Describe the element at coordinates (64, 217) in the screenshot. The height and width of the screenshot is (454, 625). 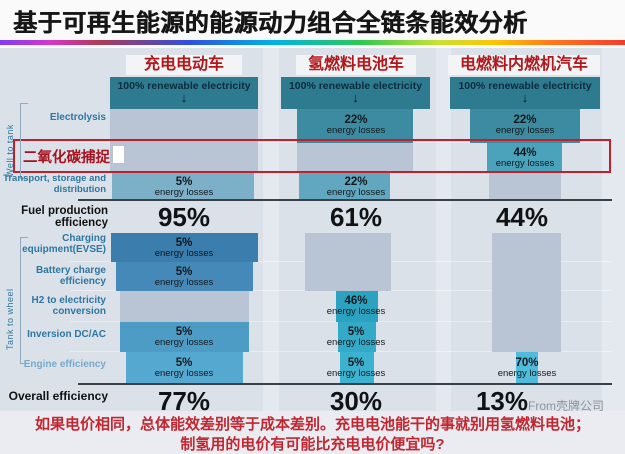
I see `fuel-production-label: Fuel production efficiency` at that location.